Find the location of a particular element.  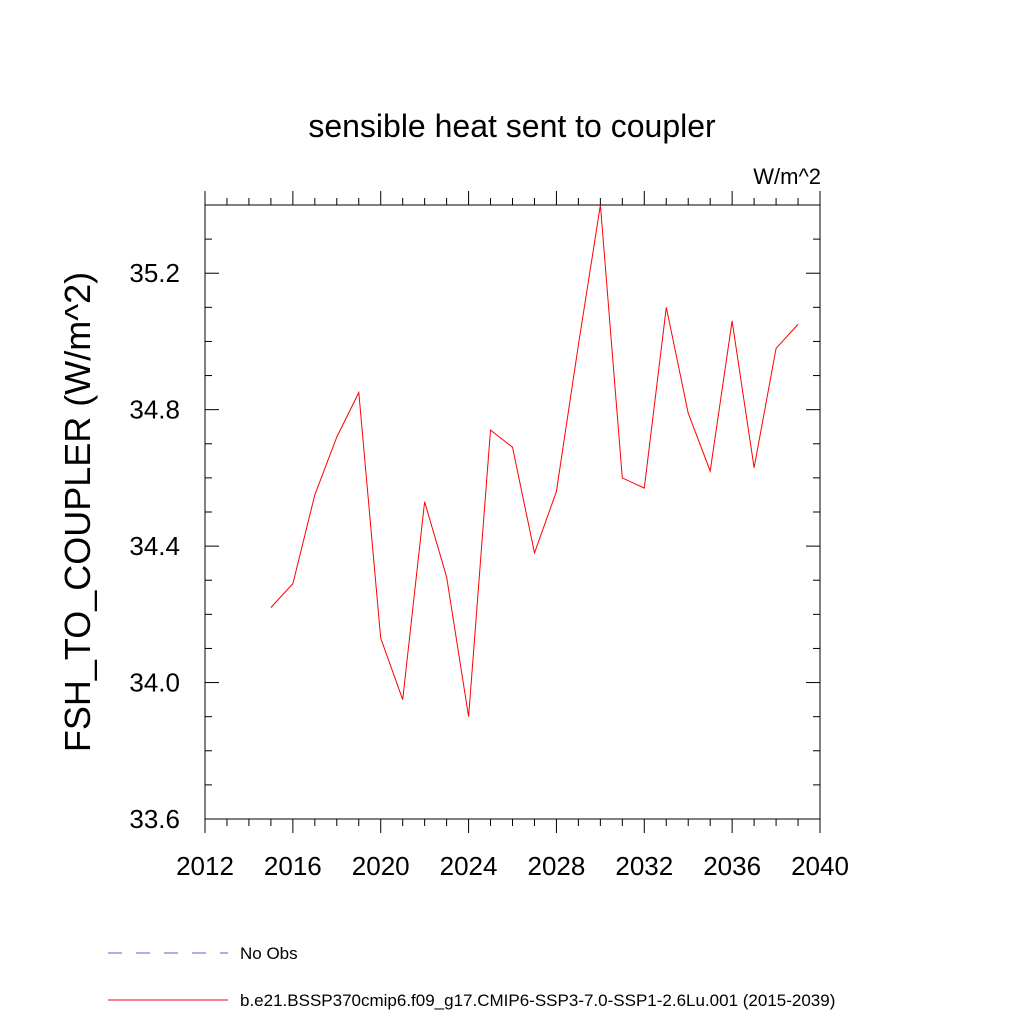

x-axis-tick-labels: 2012 2016 2020 2024 2028 2032 2036 2040 is located at coordinates (512, 866).